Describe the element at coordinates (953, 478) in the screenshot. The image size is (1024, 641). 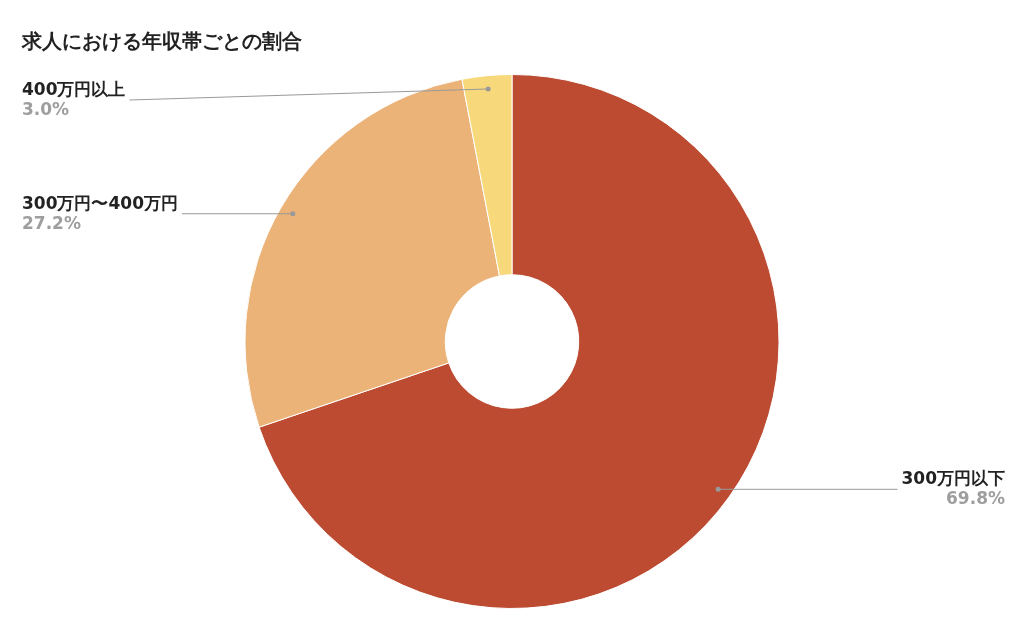
I see `slice-label: 300万円以下` at that location.